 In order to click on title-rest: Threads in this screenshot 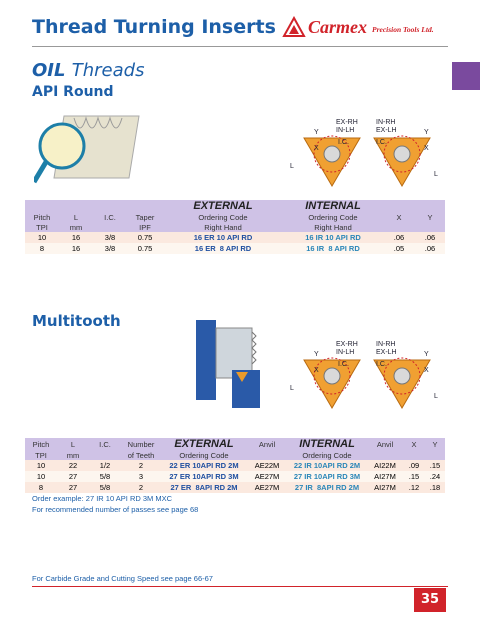, I will do `click(108, 70)`.